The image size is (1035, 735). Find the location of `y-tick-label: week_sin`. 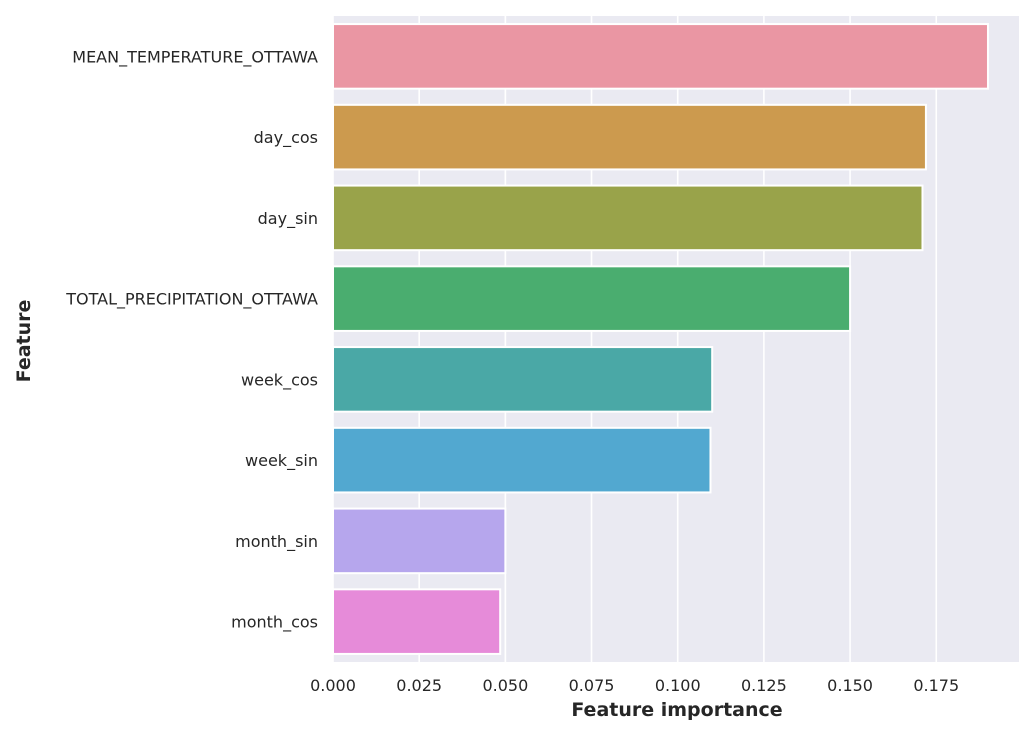

y-tick-label: week_sin is located at coordinates (281, 461).